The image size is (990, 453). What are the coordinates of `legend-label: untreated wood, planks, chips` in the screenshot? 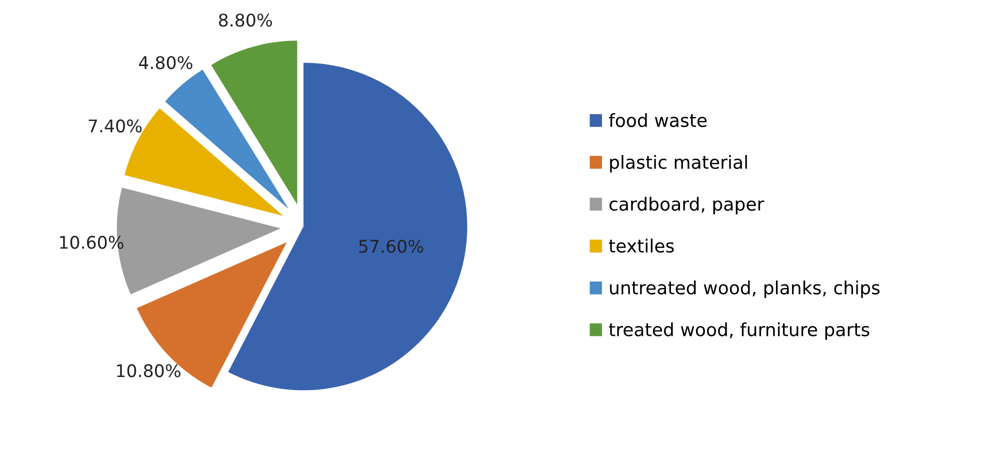 It's located at (745, 289).